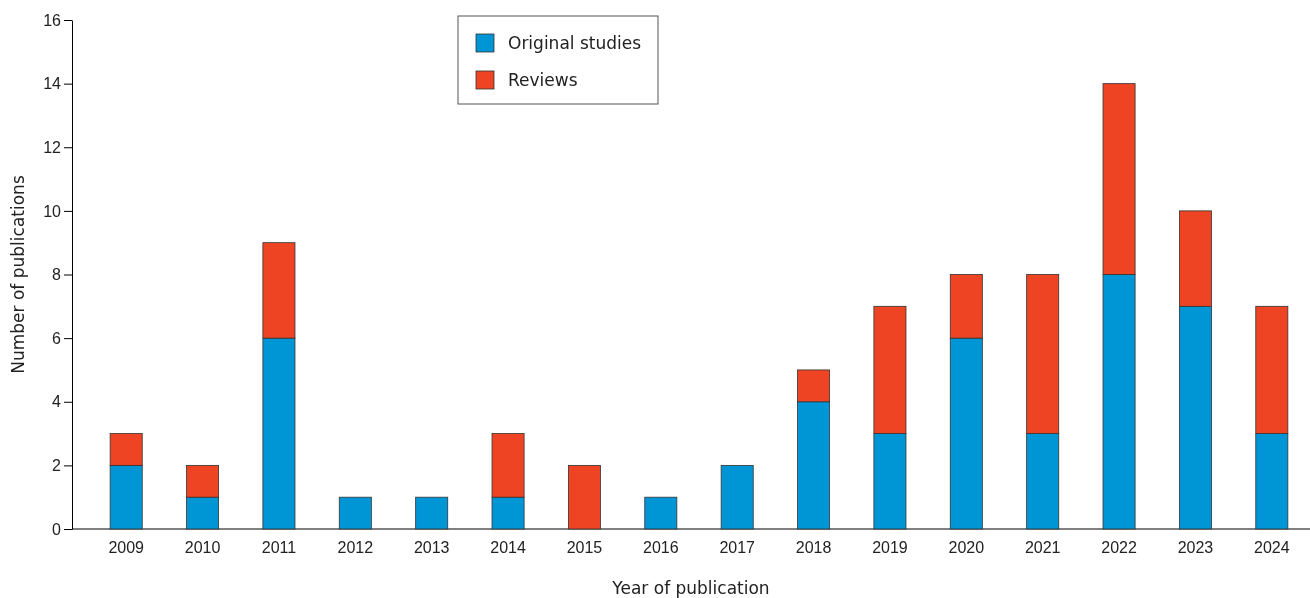 The height and width of the screenshot is (598, 1310). What do you see at coordinates (431, 547) in the screenshot?
I see `x-tick-label: 2013` at bounding box center [431, 547].